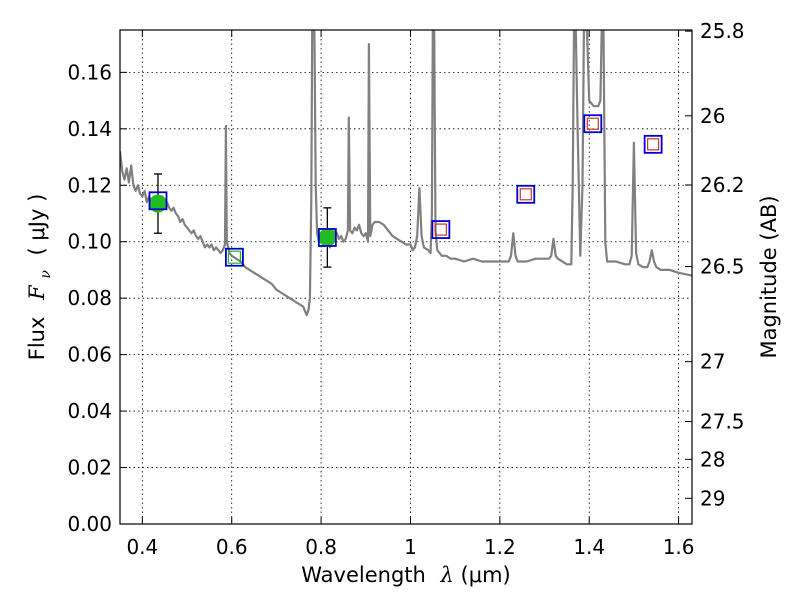 The image size is (800, 600). What do you see at coordinates (89, 468) in the screenshot?
I see `y-tick-label: 0.02` at bounding box center [89, 468].